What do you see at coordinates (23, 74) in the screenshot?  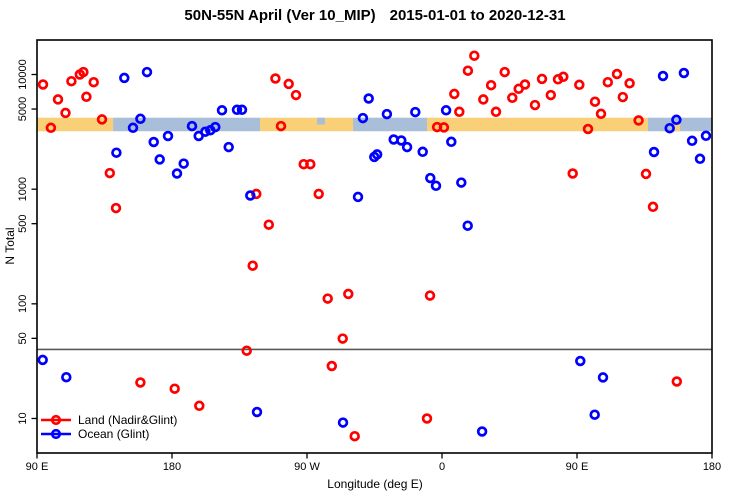 I see `y-tick-label: 10000` at bounding box center [23, 74].